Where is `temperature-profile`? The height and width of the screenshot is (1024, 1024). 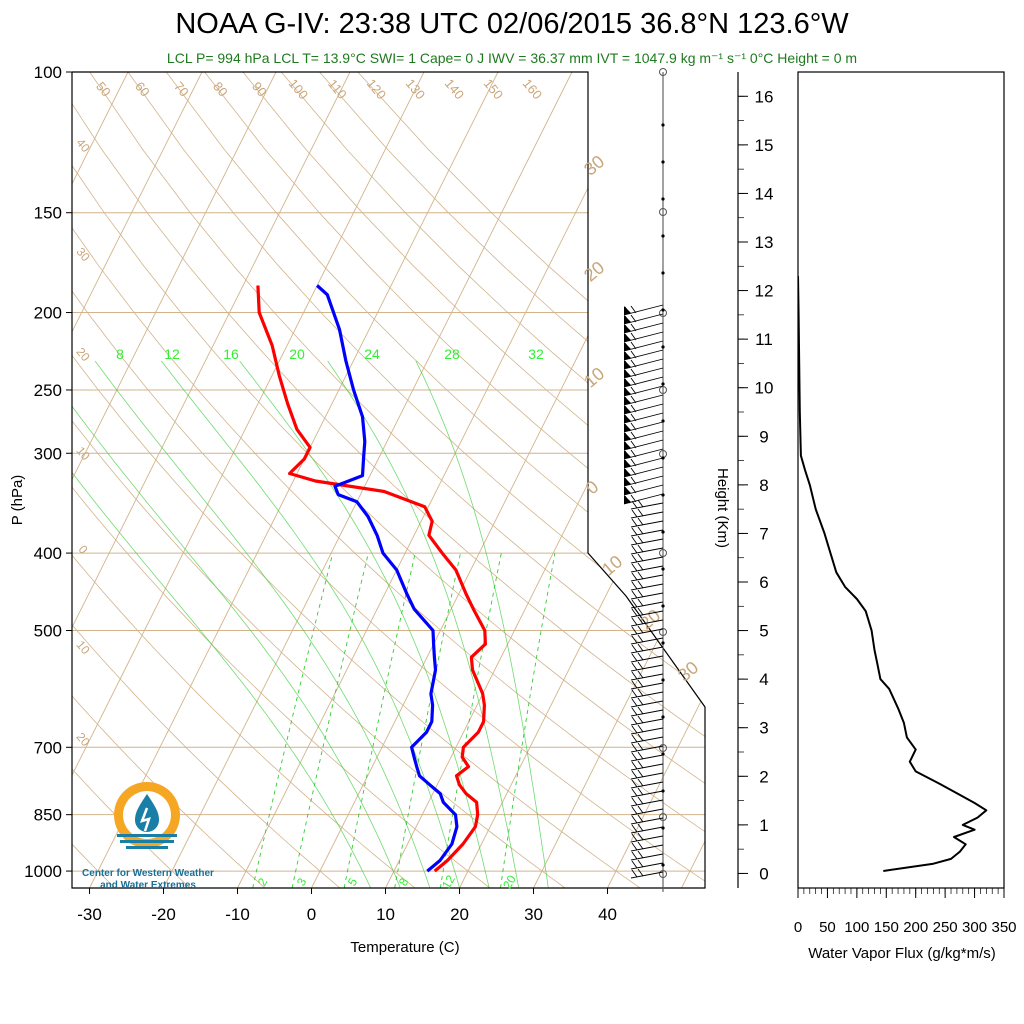
temperature-profile is located at coordinates (371, 579).